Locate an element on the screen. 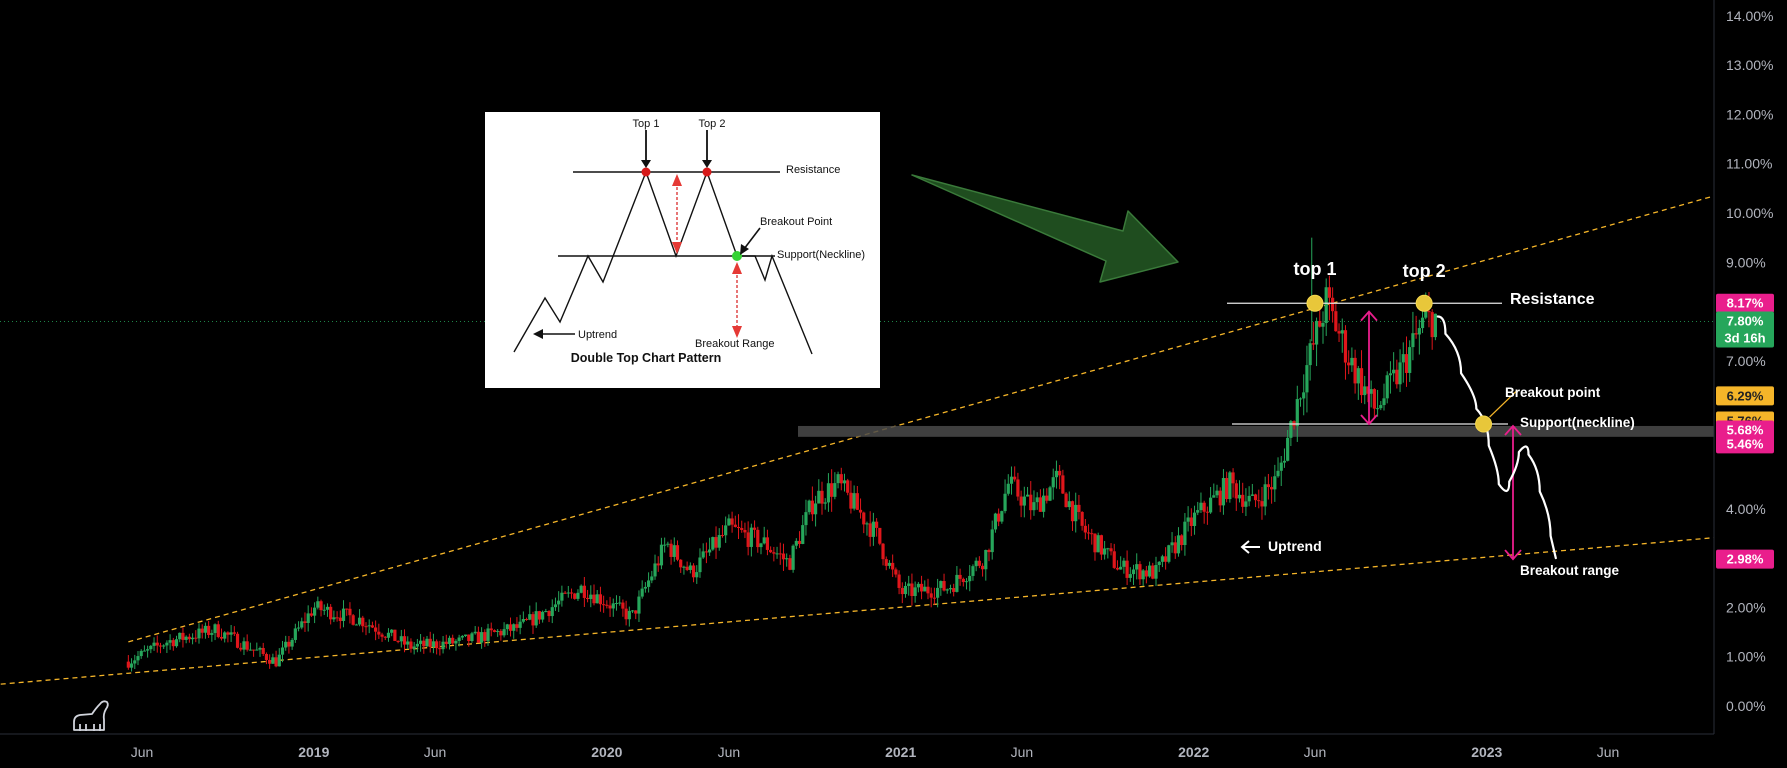 This screenshot has width=1787, height=768. price-badge-label: 7.80% is located at coordinates (1745, 320).